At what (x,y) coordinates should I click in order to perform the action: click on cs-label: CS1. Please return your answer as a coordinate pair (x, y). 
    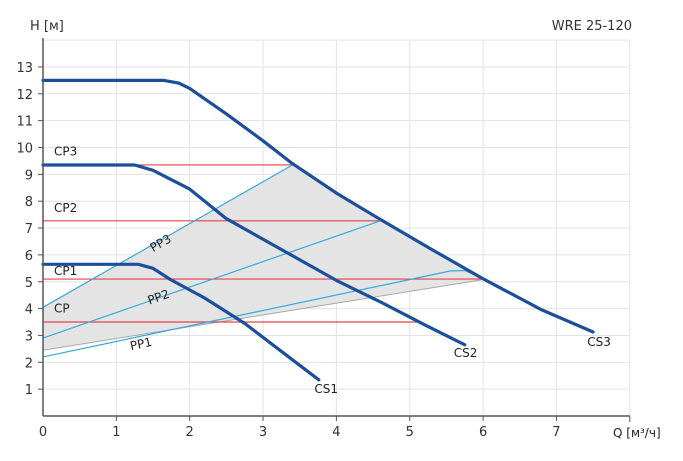
    Looking at the image, I should click on (326, 389).